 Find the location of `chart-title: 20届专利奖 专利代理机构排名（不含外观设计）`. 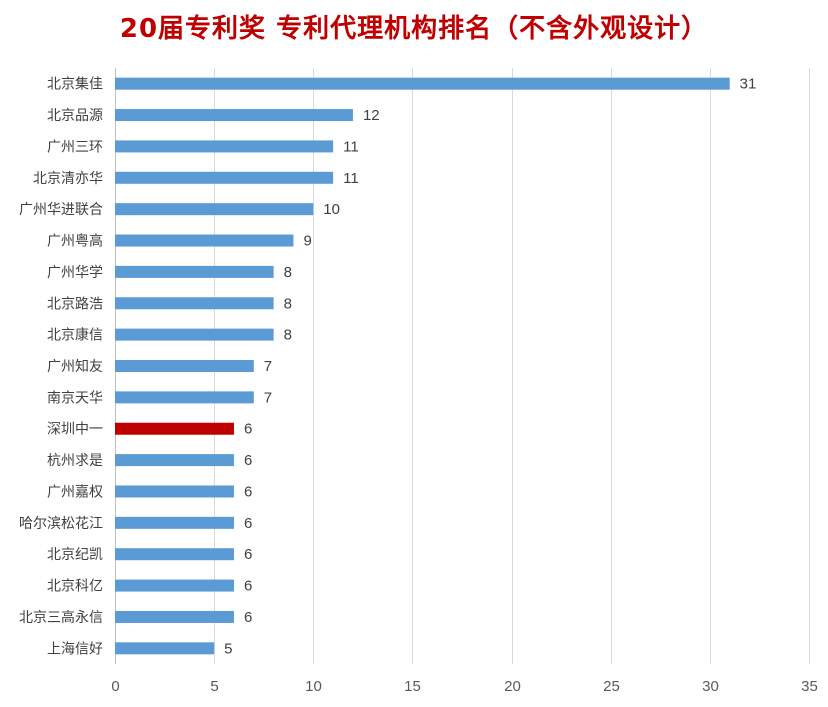

chart-title: 20届专利奖 专利代理机构排名（不含外观设计） is located at coordinates (414, 29).